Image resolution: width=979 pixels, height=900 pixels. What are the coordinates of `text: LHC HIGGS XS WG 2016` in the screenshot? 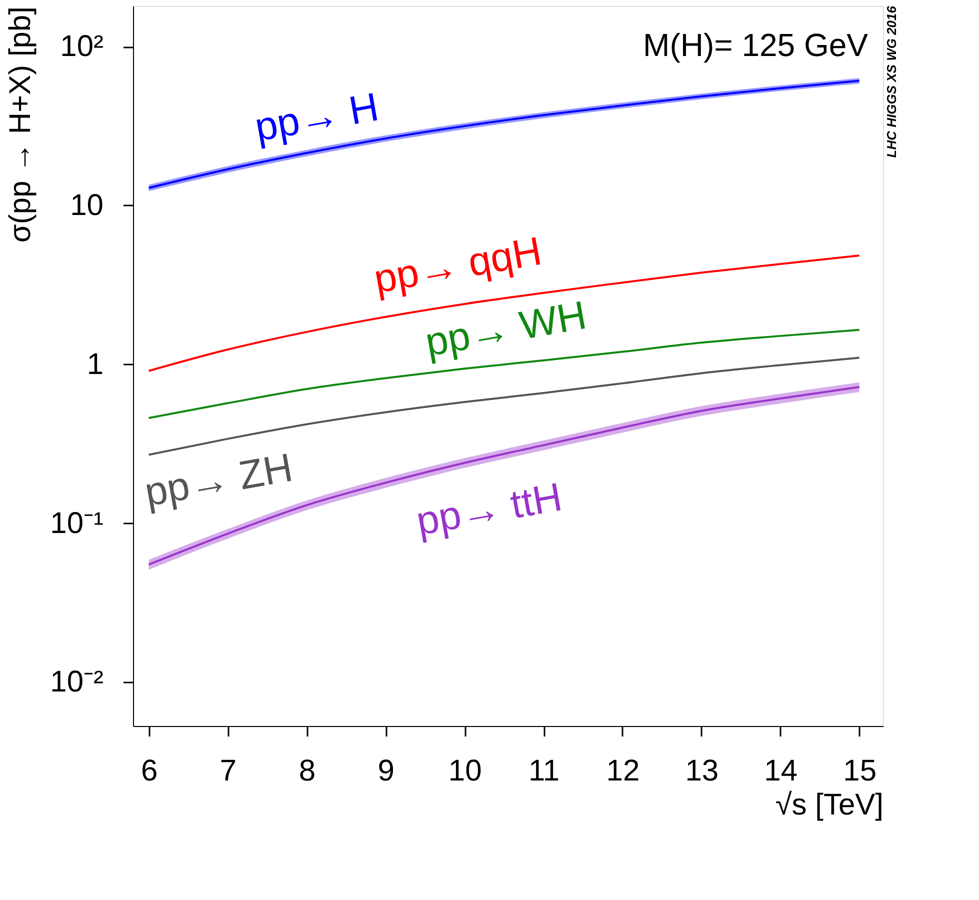 It's located at (891, 81).